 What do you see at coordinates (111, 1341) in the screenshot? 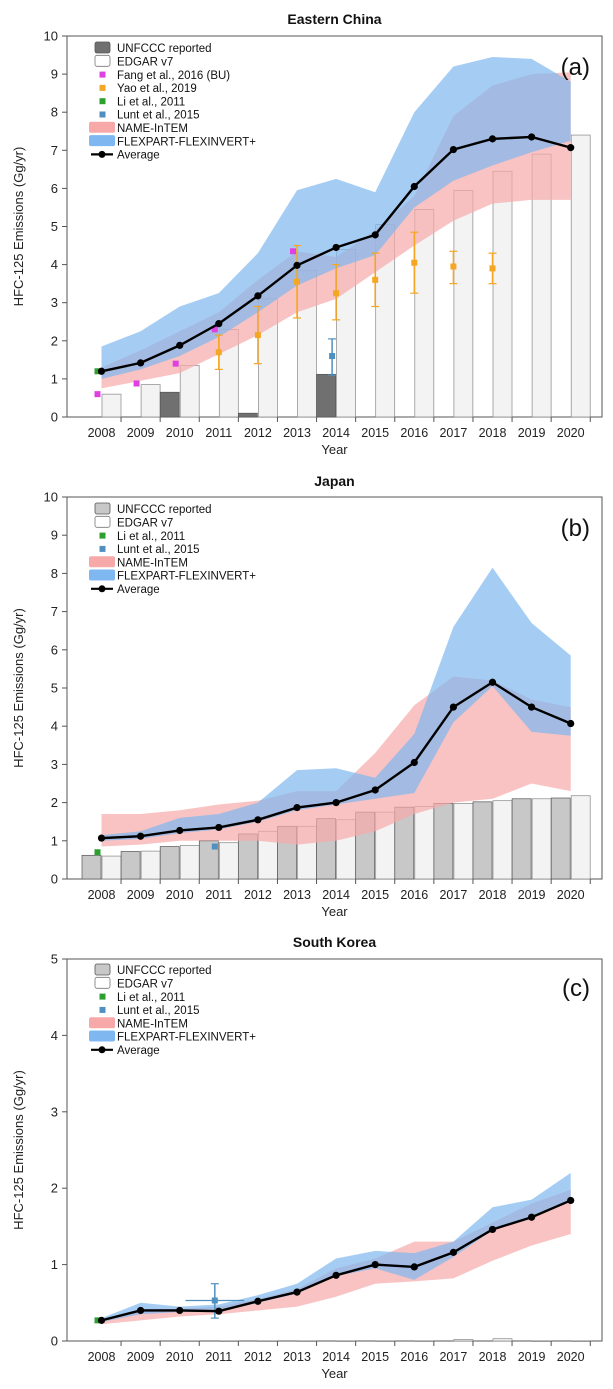
I see `bar-edgar-2008` at bounding box center [111, 1341].